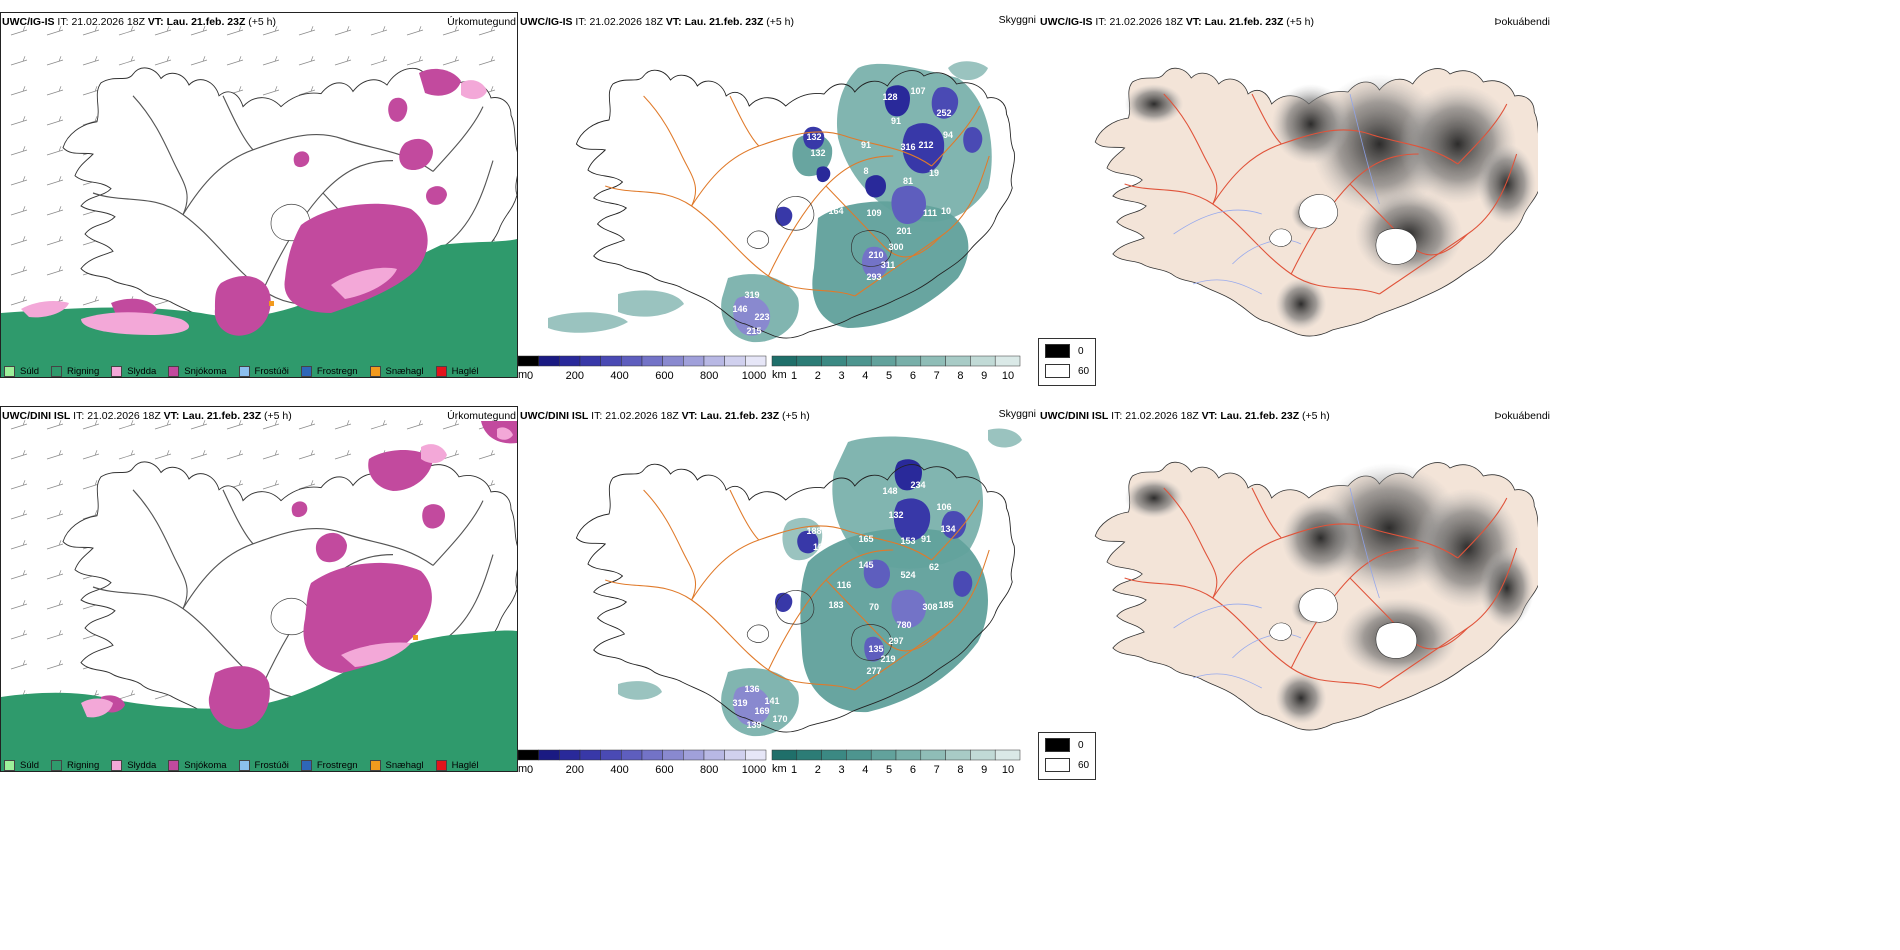 The image size is (1900, 950). Describe the element at coordinates (1067, 765) in the screenshot. I see `fog-legend-item: 60` at that location.